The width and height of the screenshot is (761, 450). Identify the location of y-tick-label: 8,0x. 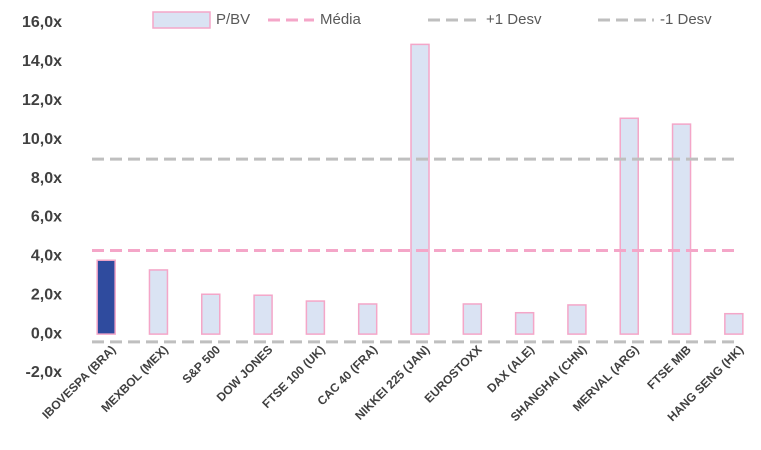
(46, 178).